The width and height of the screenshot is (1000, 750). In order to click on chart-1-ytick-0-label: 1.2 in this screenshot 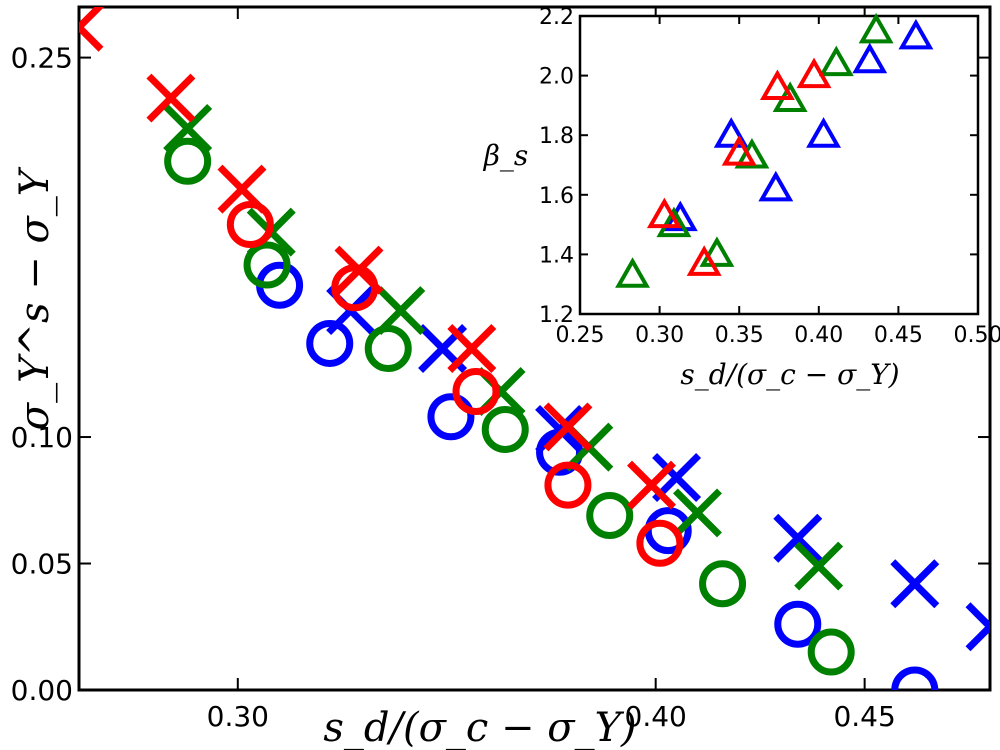, I will do `click(556, 315)`.